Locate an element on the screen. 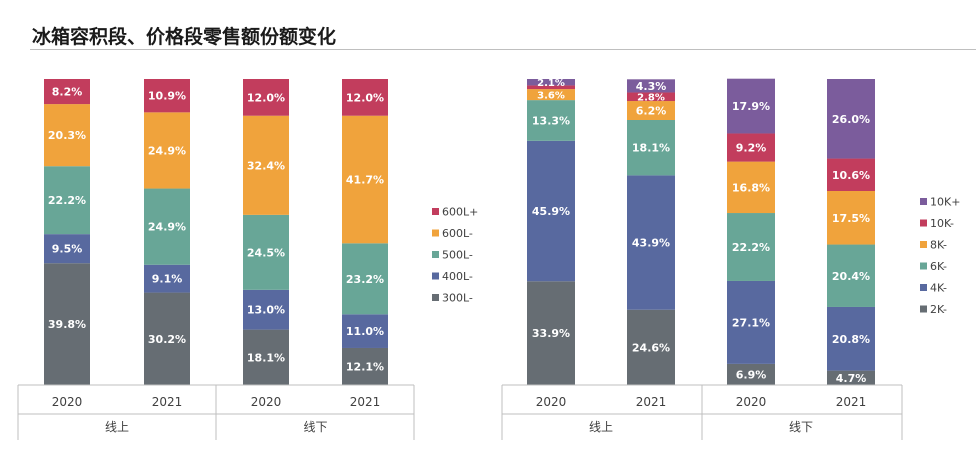  price-legend-label: 4K- is located at coordinates (938, 288).